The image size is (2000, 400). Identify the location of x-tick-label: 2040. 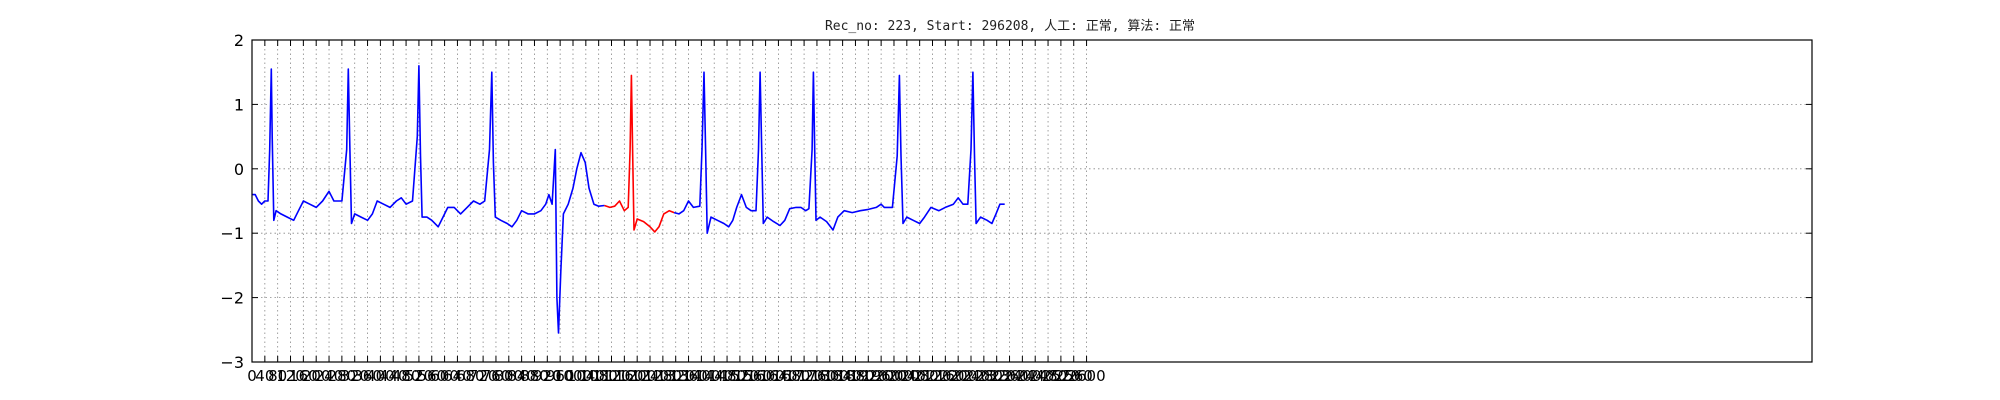
(907, 376).